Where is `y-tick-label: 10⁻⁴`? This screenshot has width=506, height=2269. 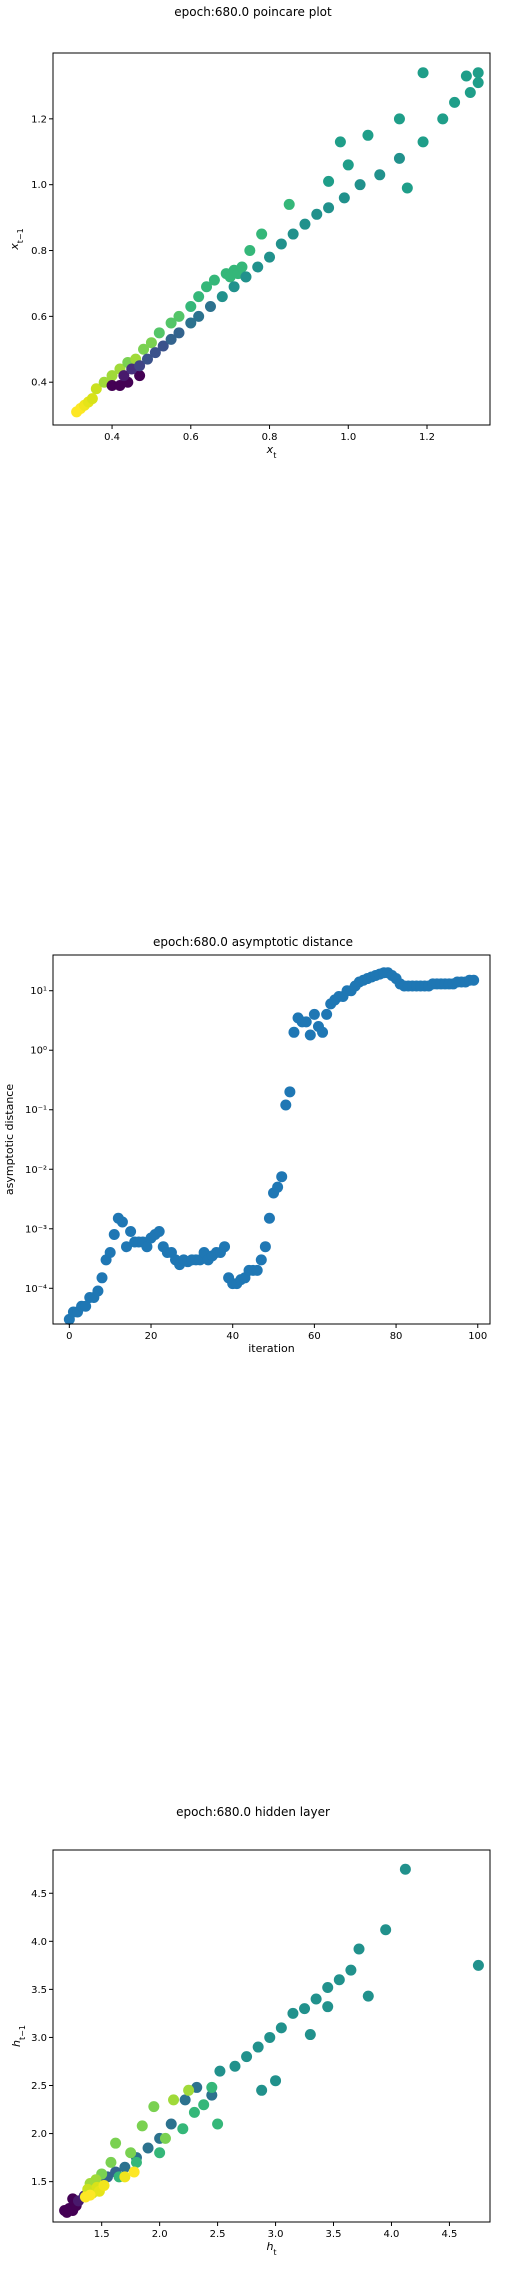
y-tick-label: 10⁻⁴ is located at coordinates (36, 1289).